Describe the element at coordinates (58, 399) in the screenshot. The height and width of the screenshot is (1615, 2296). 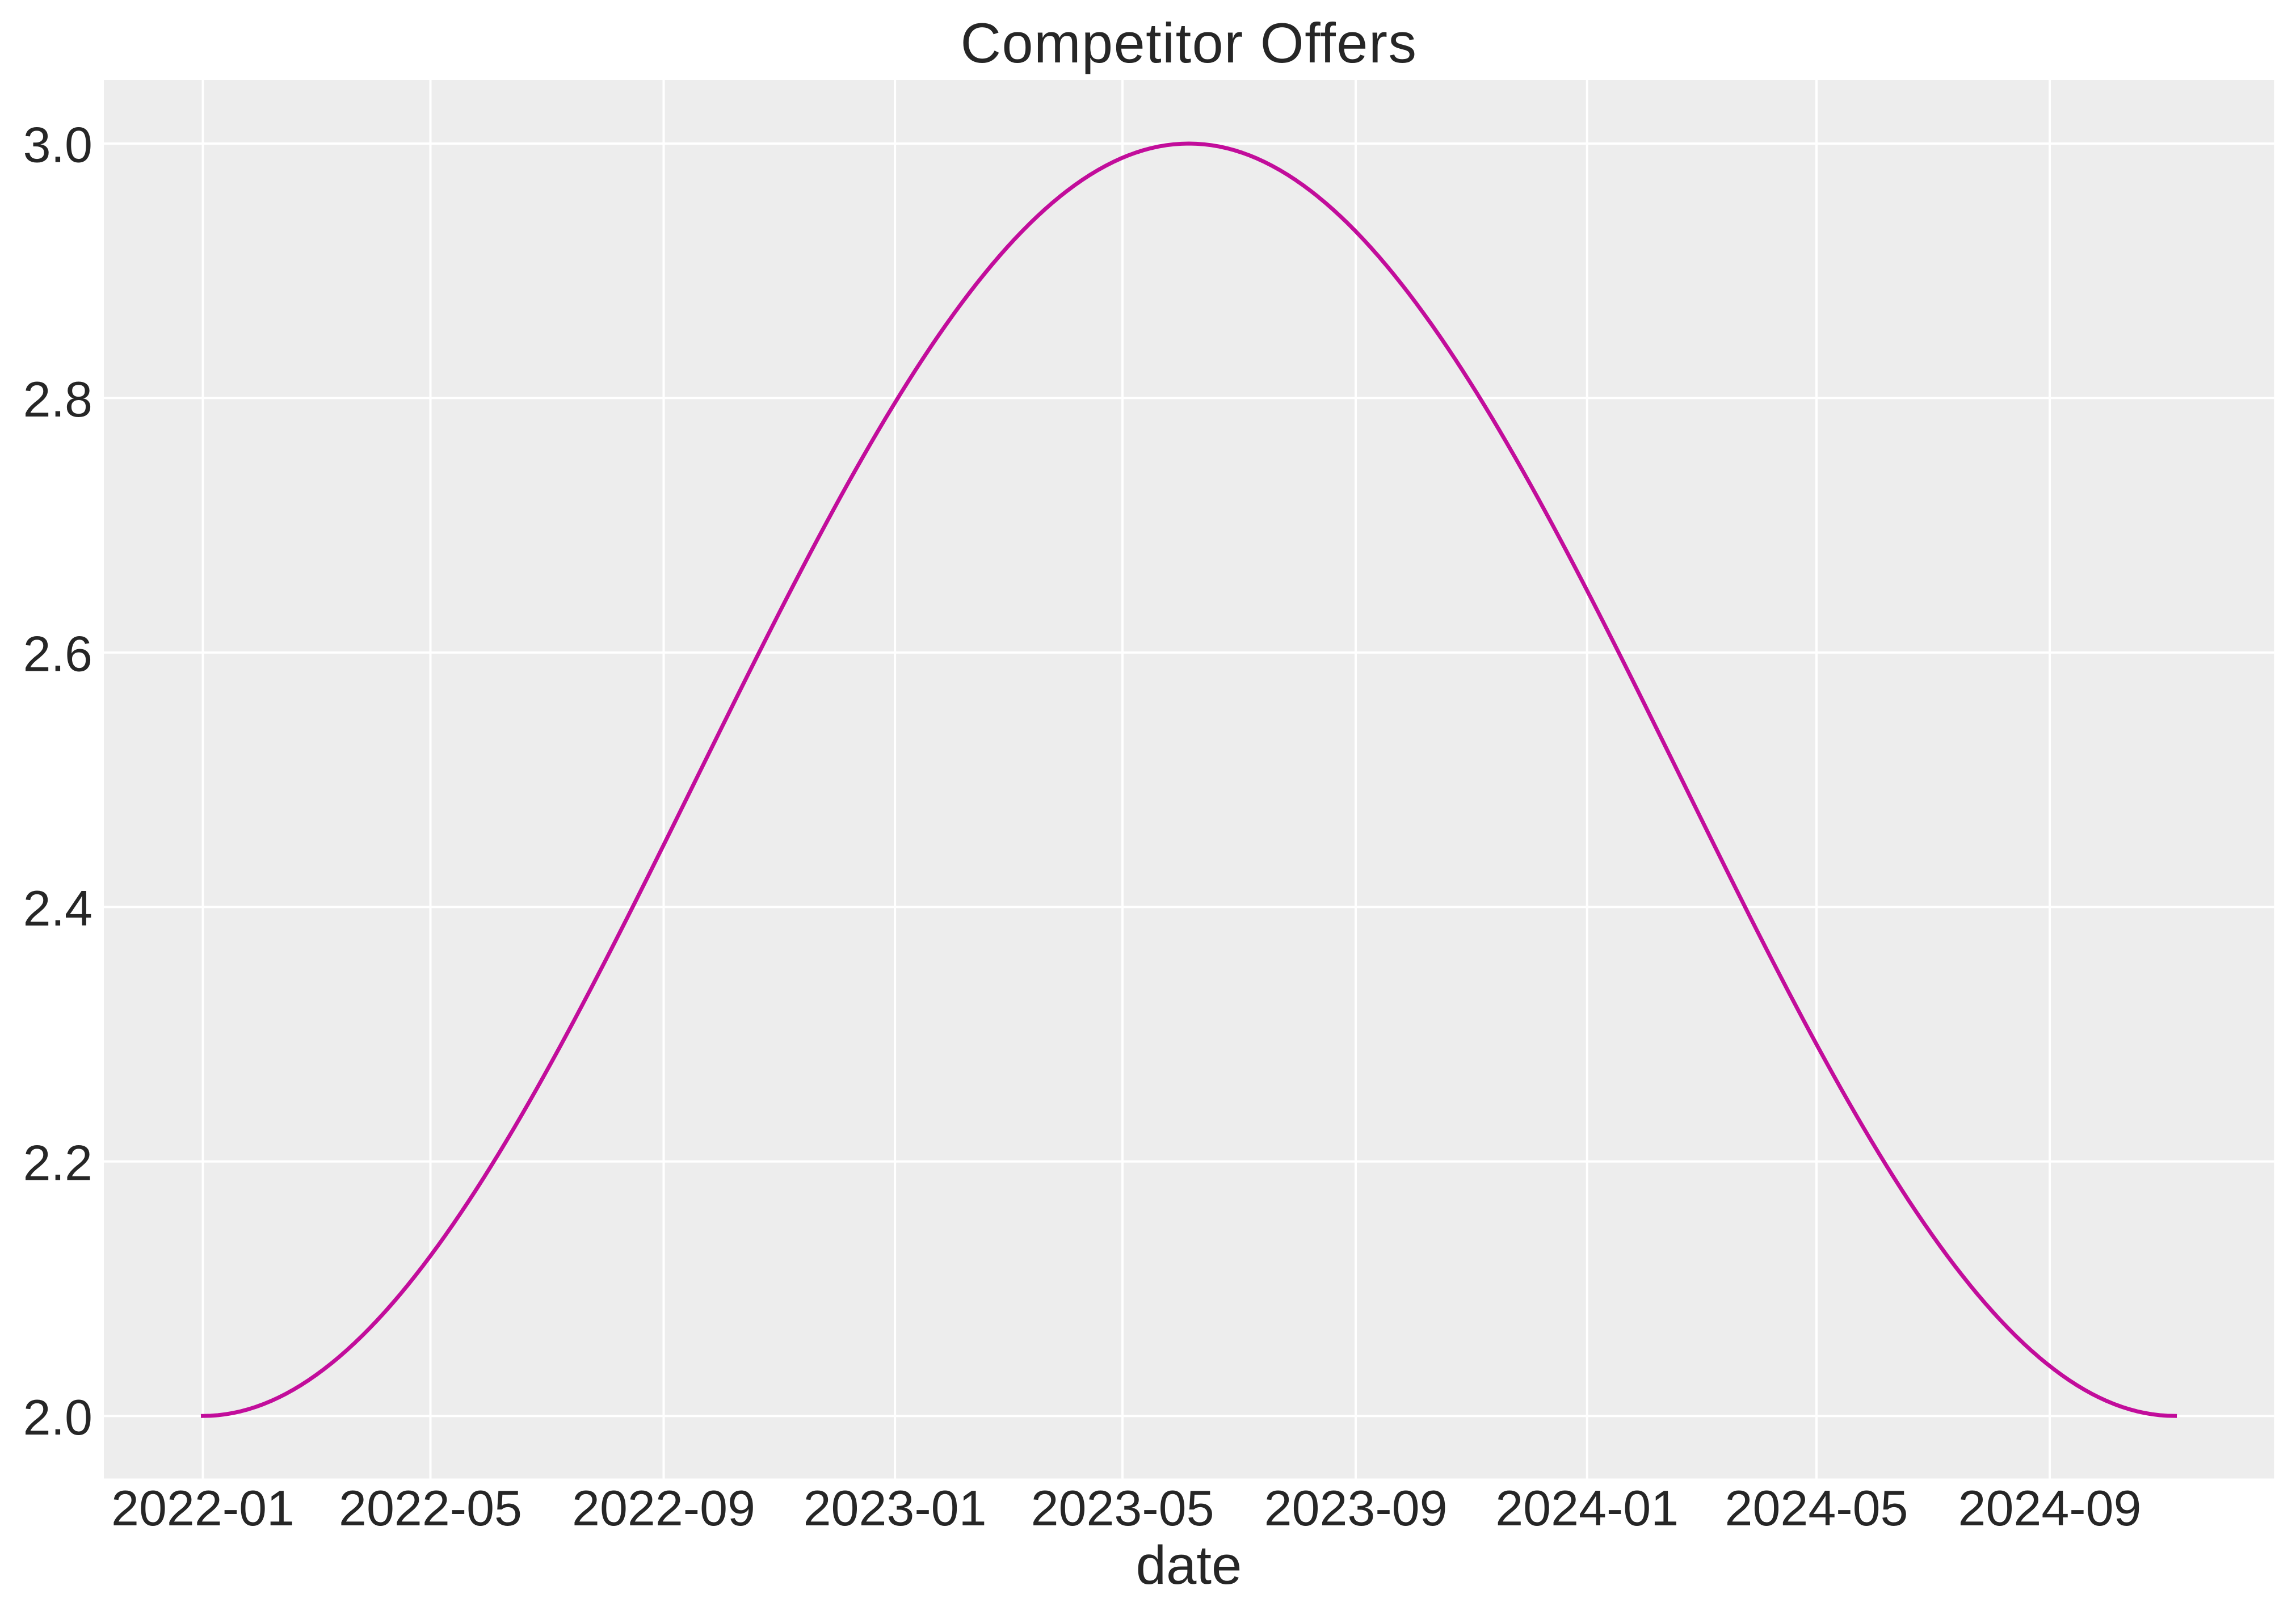
I see `svg-text: 2.8` at that location.